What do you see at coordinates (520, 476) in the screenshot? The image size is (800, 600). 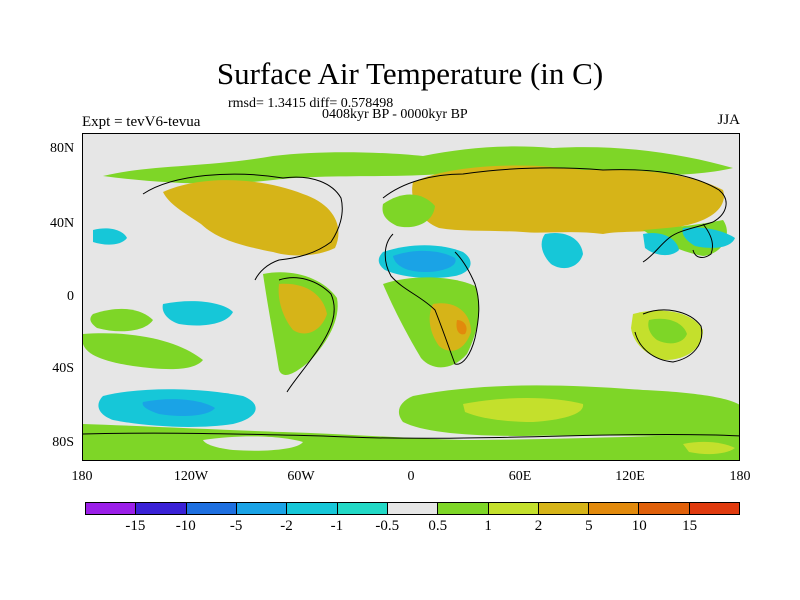 I see `lon-label-60e: 60E` at bounding box center [520, 476].